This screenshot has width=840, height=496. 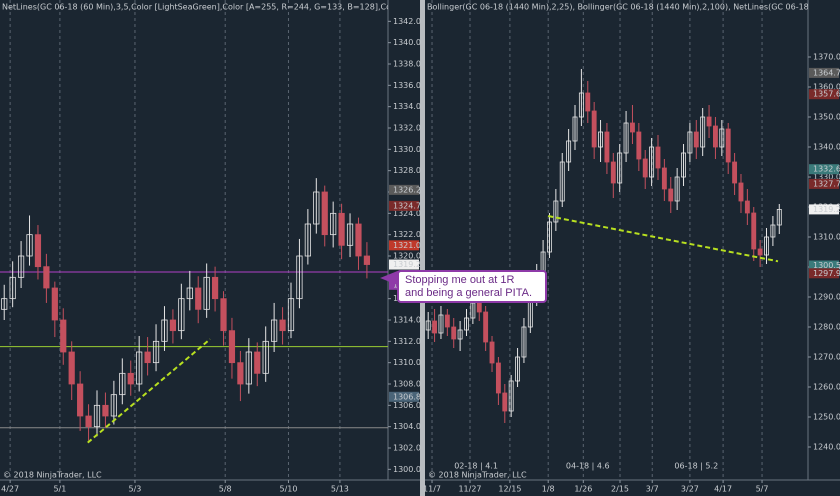 What do you see at coordinates (826, 237) in the screenshot?
I see `y-tick-label: 1310.0` at bounding box center [826, 237].